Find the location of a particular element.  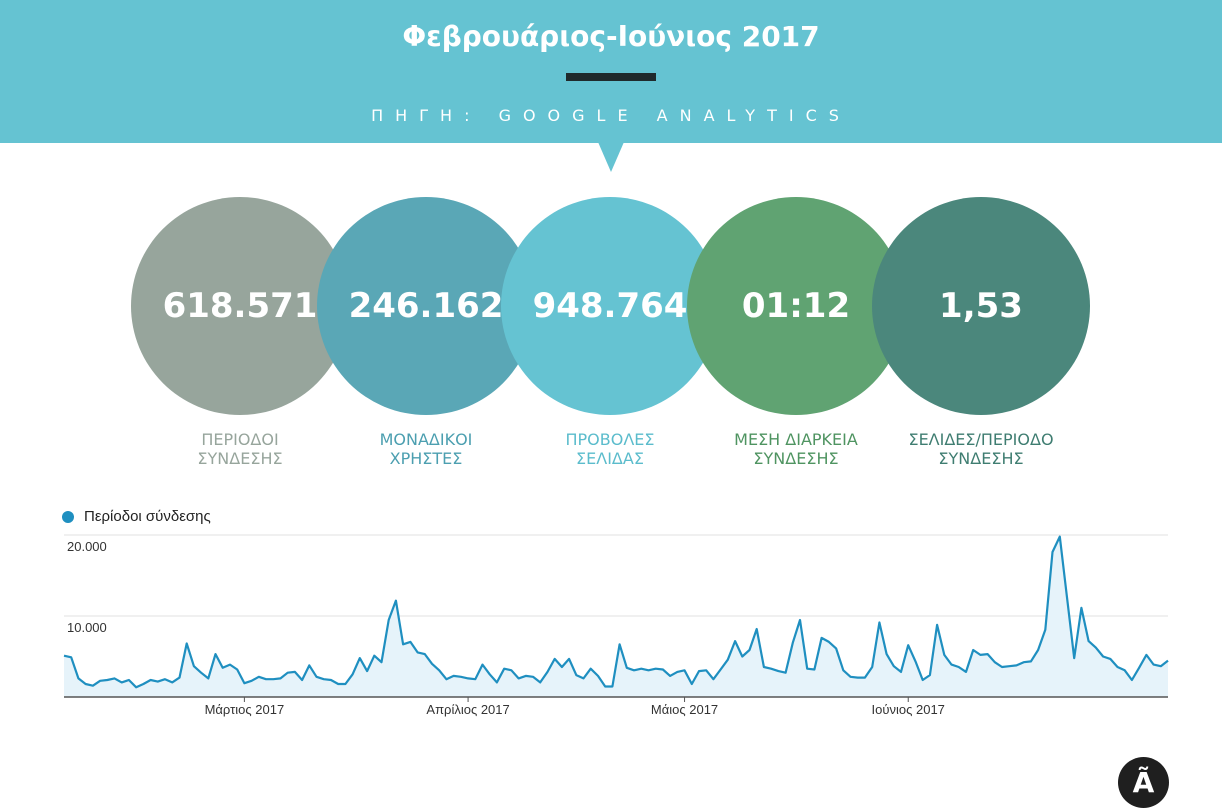

stat-circle-sessions: 618.571 is located at coordinates (240, 306).